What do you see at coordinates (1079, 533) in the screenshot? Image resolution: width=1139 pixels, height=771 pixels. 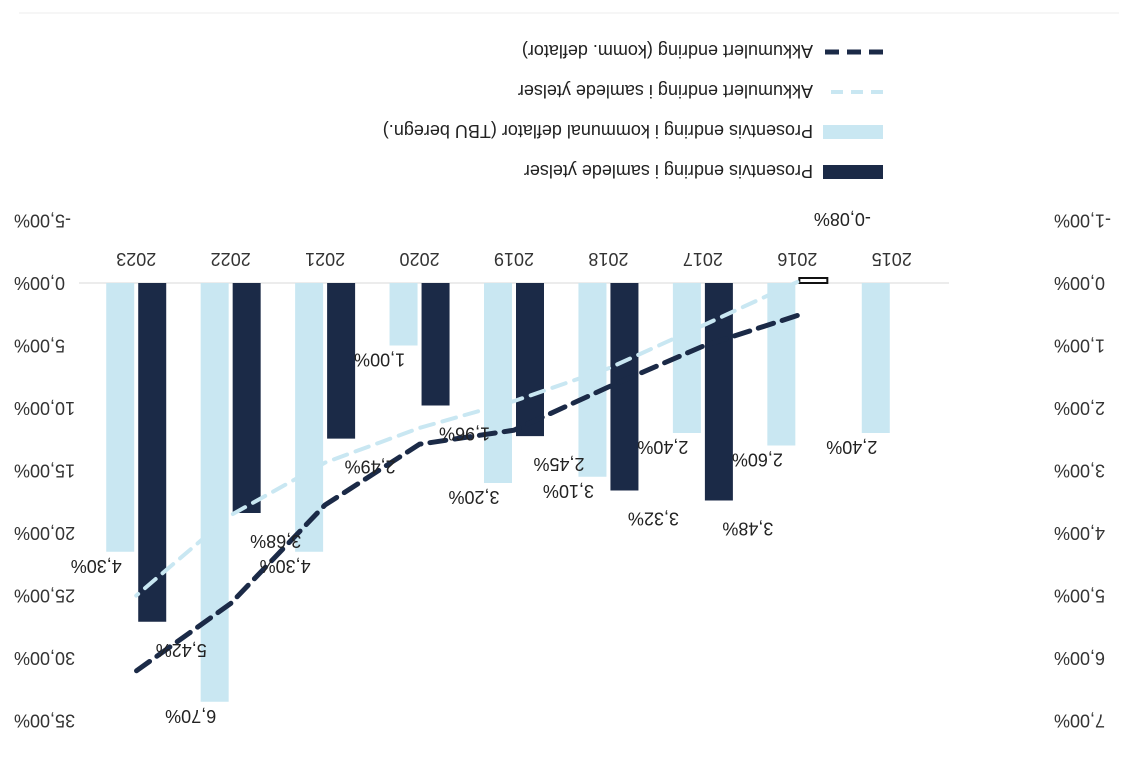 I see `left-axis-tick-label: 4,00%` at bounding box center [1079, 533].